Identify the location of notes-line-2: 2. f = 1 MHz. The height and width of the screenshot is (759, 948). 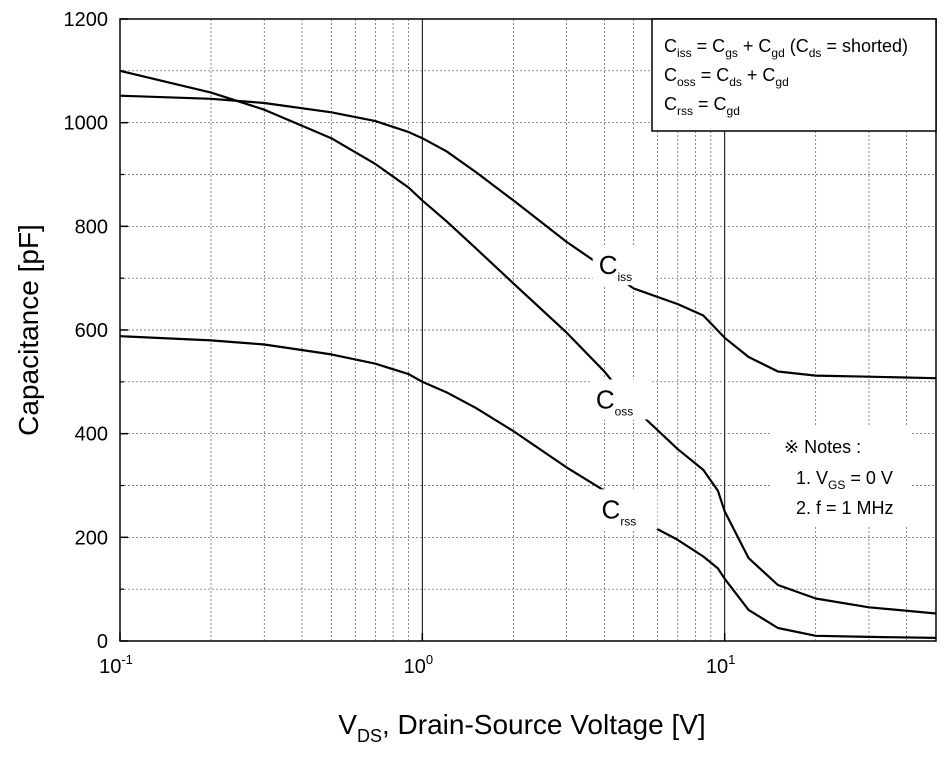
(845, 508).